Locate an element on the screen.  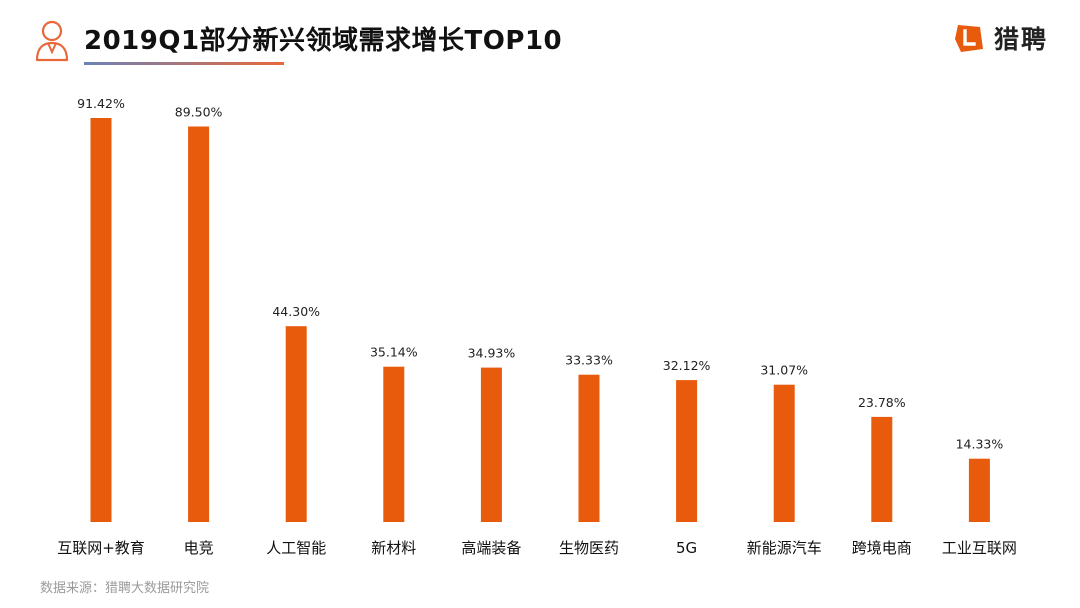
value-label-1: 89.50% is located at coordinates (199, 112).